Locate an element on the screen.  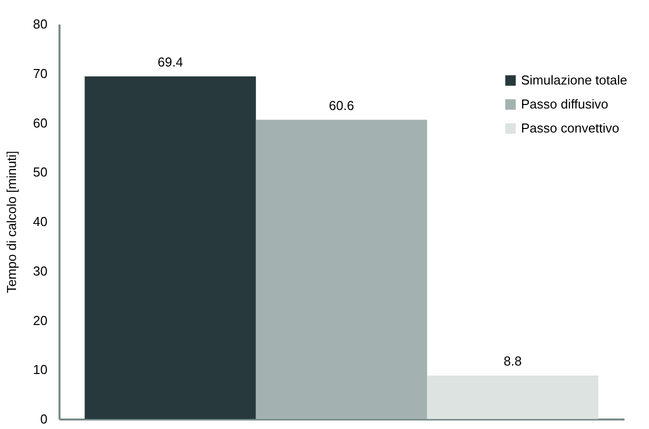
data-label: 8.8 is located at coordinates (513, 361).